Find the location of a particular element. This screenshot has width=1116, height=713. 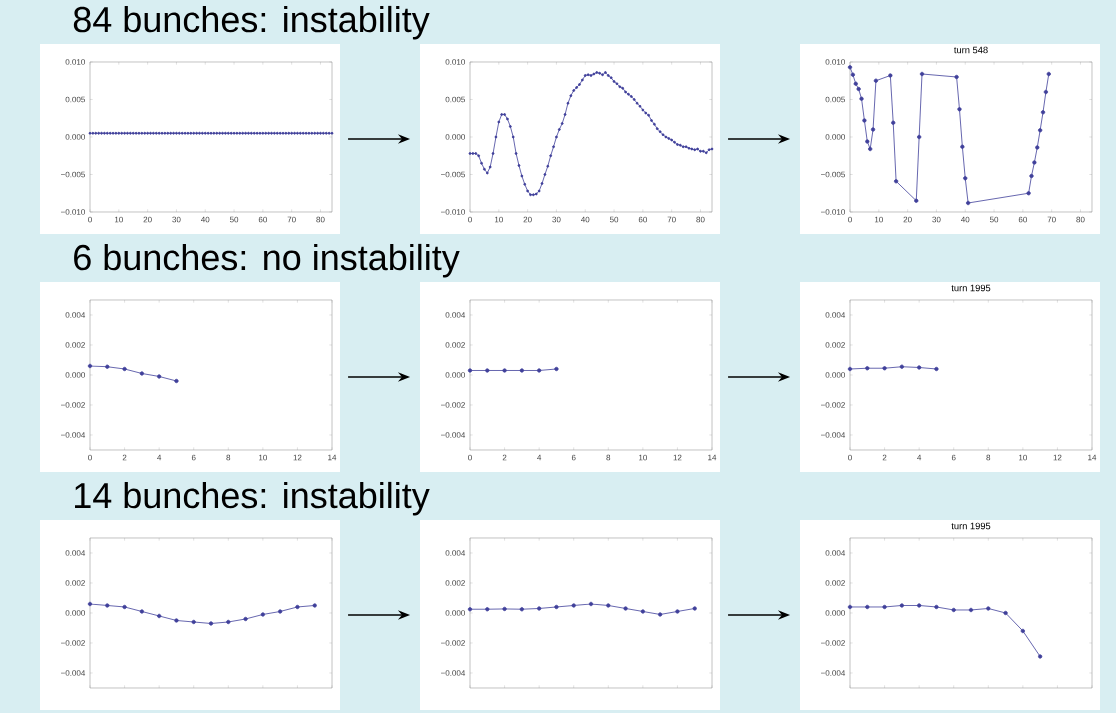

chart-title: 14 bunches: instability is located at coordinates (252, 498).